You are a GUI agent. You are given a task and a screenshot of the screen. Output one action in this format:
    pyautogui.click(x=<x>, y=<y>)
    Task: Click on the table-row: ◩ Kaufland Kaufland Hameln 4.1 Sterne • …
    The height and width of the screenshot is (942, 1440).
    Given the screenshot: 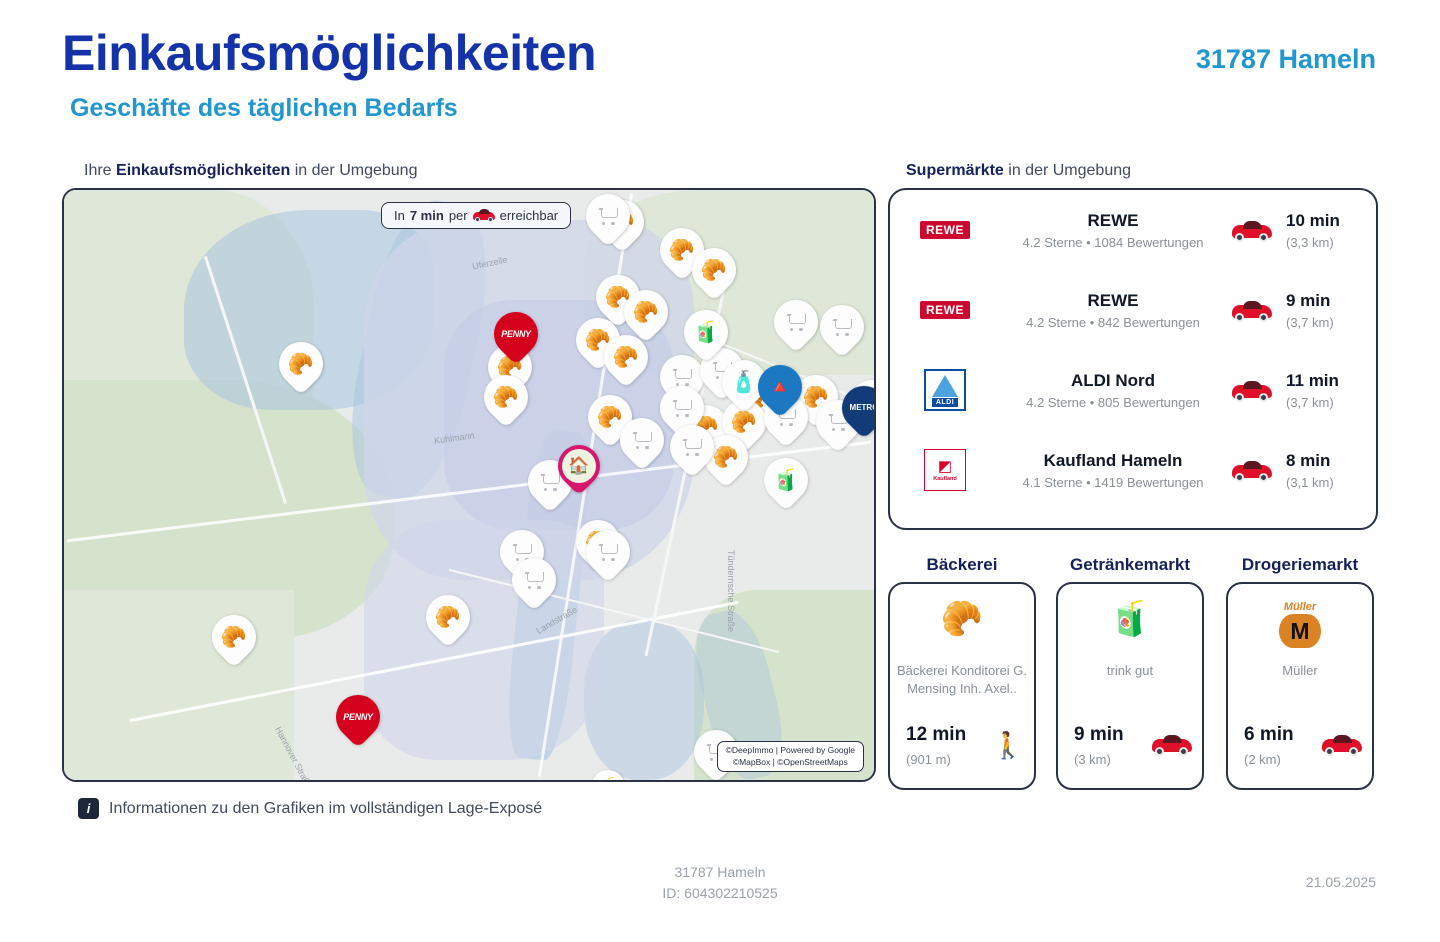 What is the action you would take?
    pyautogui.click(x=1133, y=470)
    